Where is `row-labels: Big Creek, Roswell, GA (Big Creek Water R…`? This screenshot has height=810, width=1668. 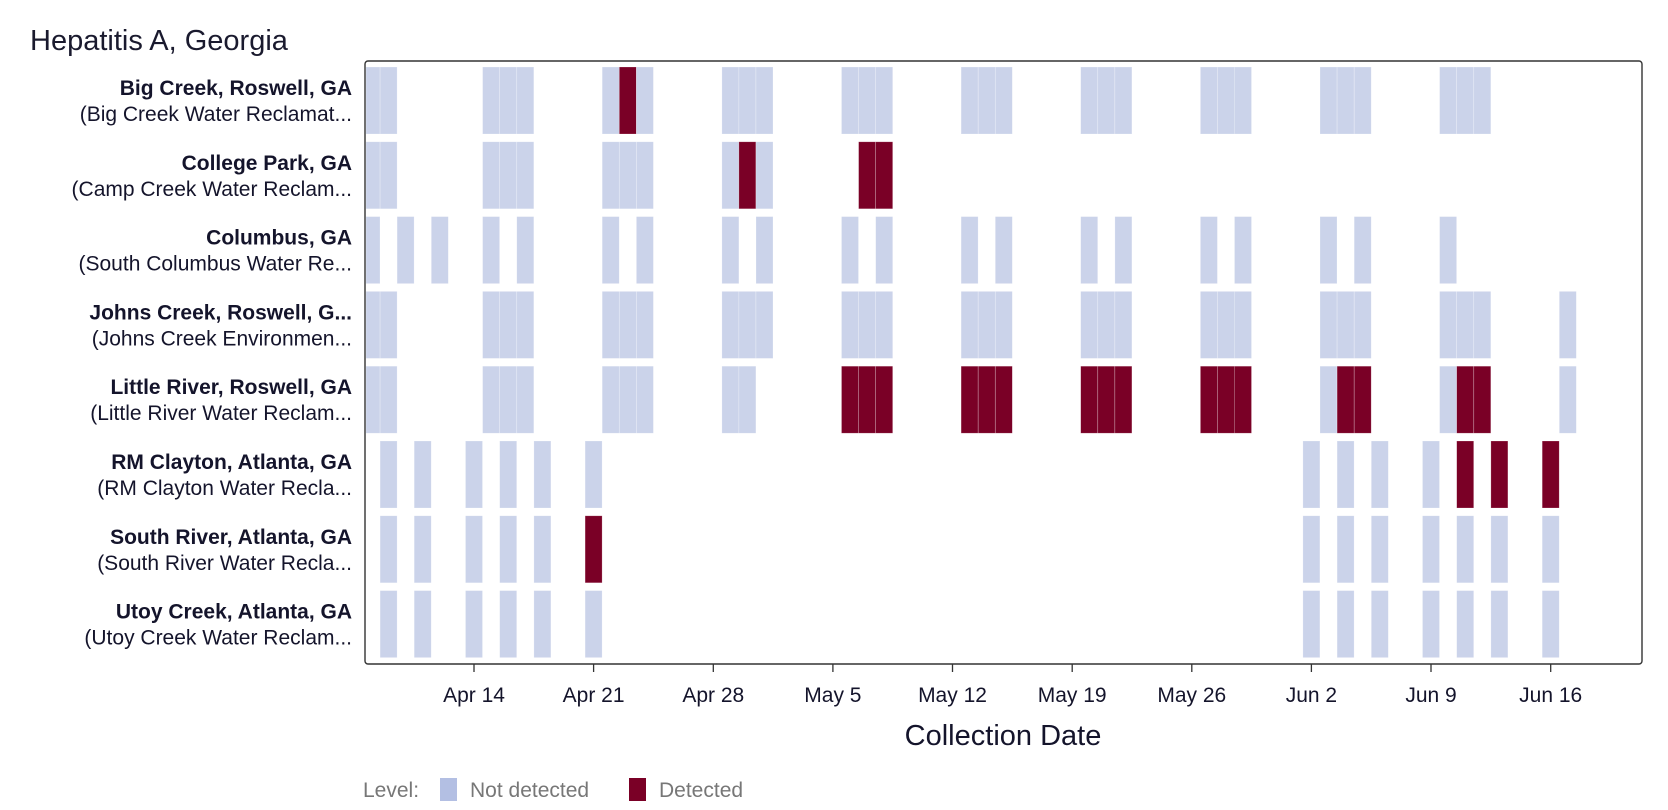 row-labels: Big Creek, Roswell, GA (Big Creek Water R… is located at coordinates (212, 363).